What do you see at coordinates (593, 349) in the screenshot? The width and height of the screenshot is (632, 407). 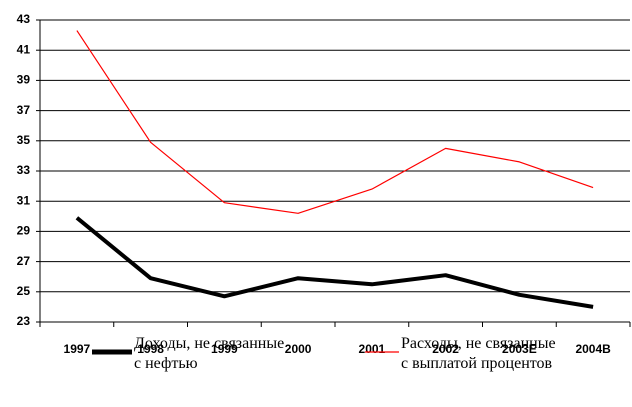 I see `x-tick-label: 2004B` at bounding box center [593, 349].